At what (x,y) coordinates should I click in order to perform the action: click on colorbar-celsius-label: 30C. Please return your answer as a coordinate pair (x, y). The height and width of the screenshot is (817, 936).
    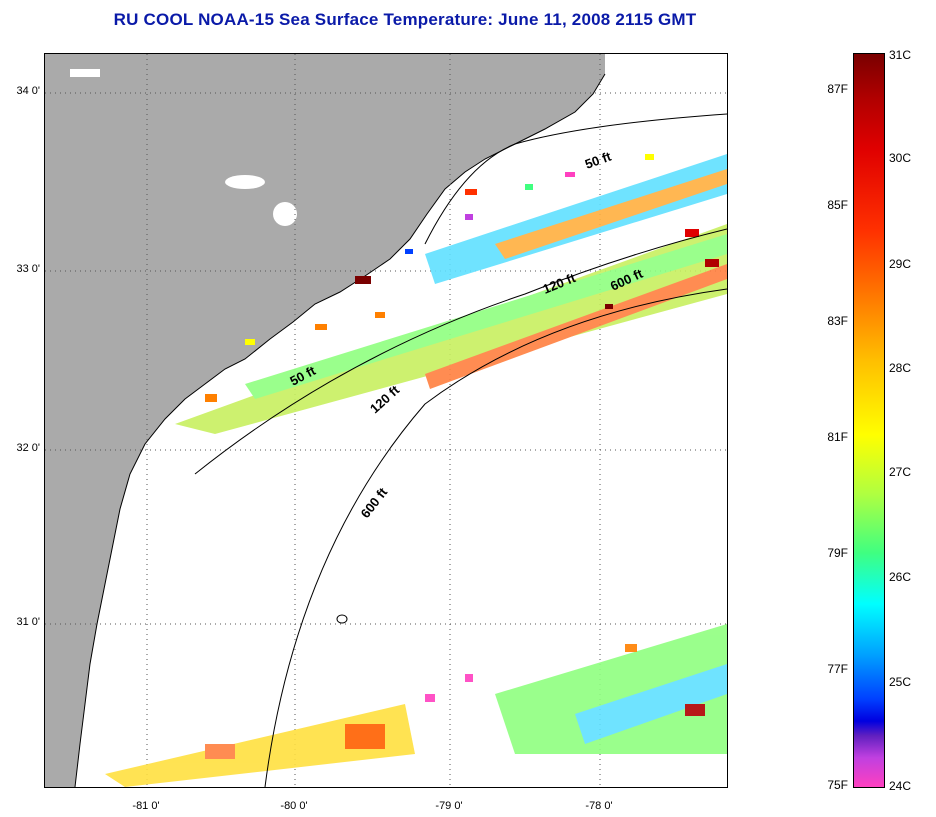
    Looking at the image, I should click on (900, 158).